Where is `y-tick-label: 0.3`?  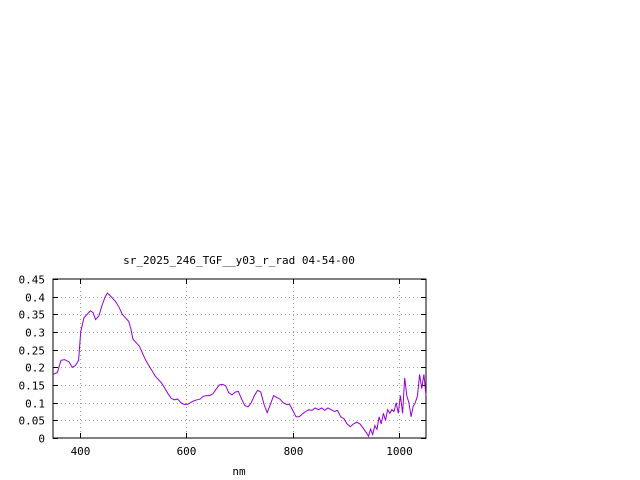 y-tick-label: 0.3 is located at coordinates (35, 333).